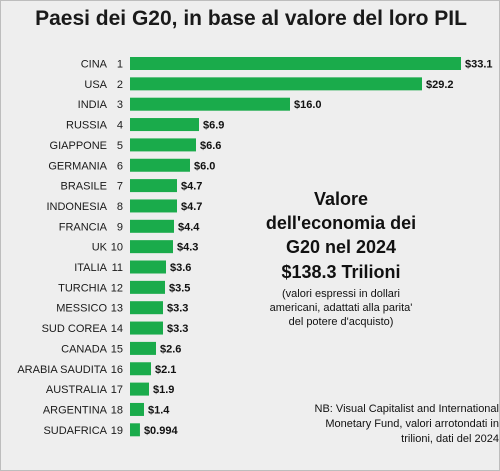  What do you see at coordinates (148, 267) in the screenshot?
I see `bar-italia` at bounding box center [148, 267].